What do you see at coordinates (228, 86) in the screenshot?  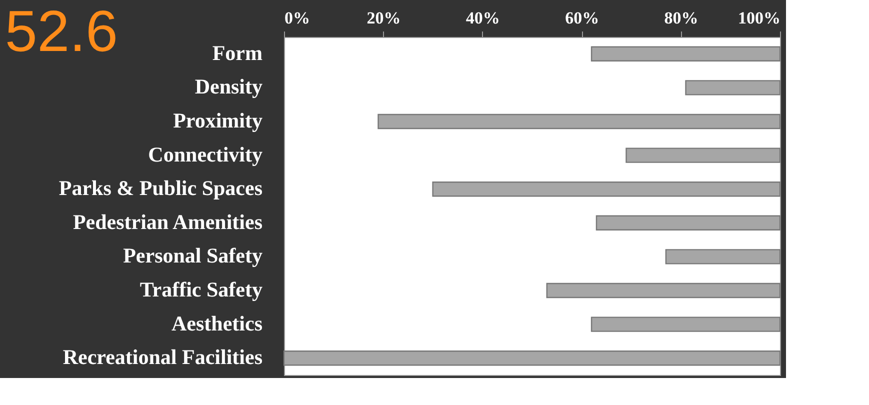 I see `y-tick-label: Density` at bounding box center [228, 86].